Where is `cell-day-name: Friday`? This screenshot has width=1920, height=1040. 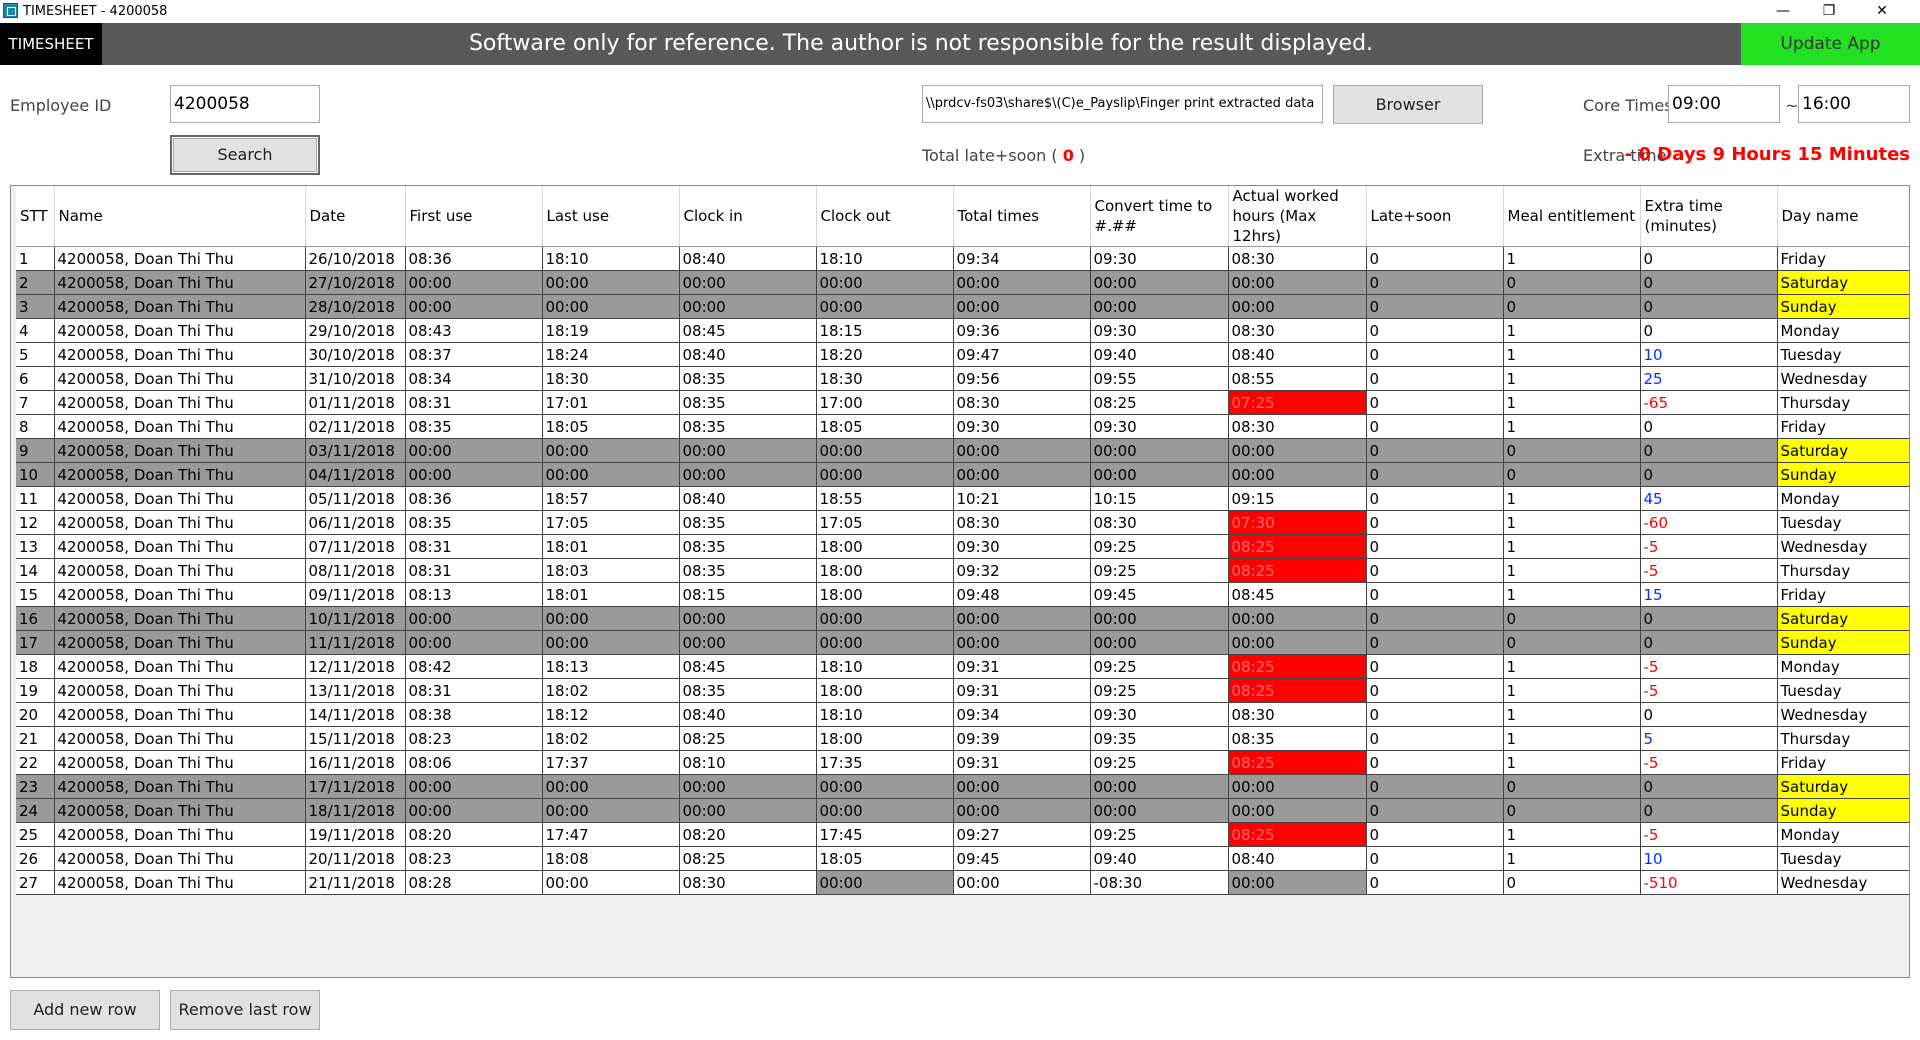 cell-day-name: Friday is located at coordinates (1843, 762).